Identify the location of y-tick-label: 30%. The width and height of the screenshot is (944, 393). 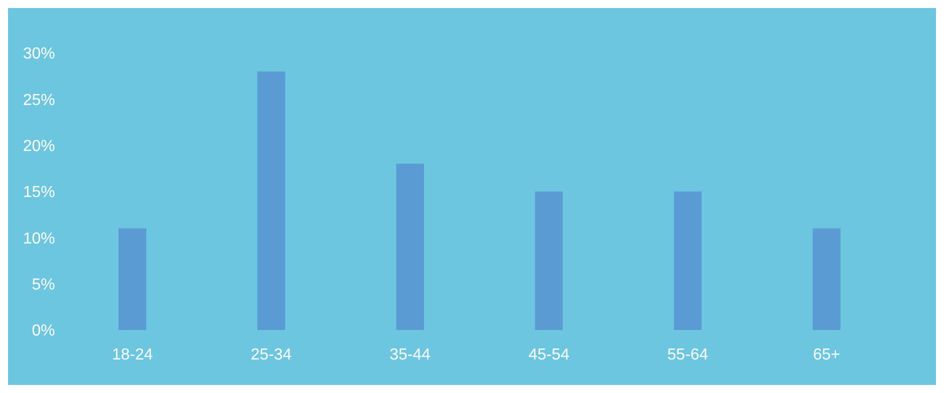
(38, 54).